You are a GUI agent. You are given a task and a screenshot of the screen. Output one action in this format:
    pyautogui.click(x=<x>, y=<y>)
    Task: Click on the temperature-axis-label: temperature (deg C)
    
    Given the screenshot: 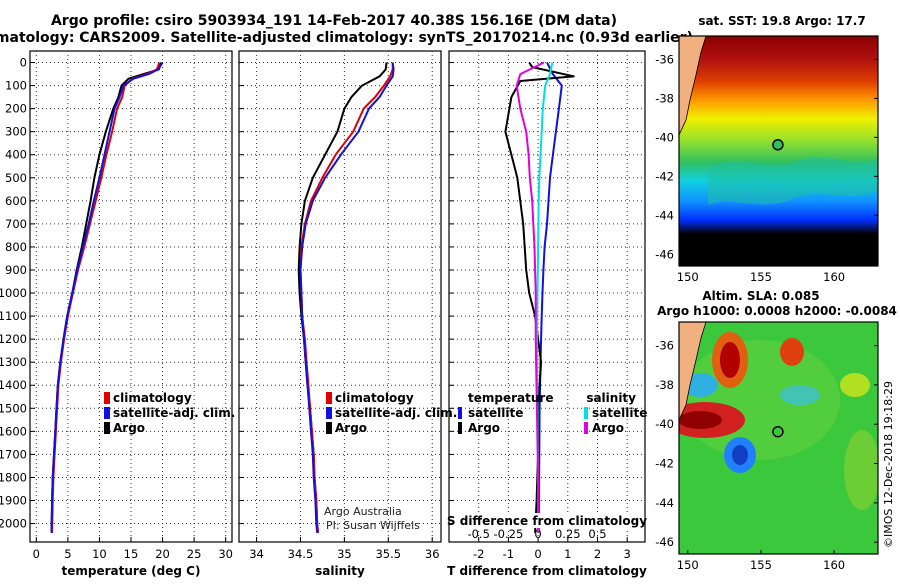 What is the action you would take?
    pyautogui.click(x=131, y=571)
    